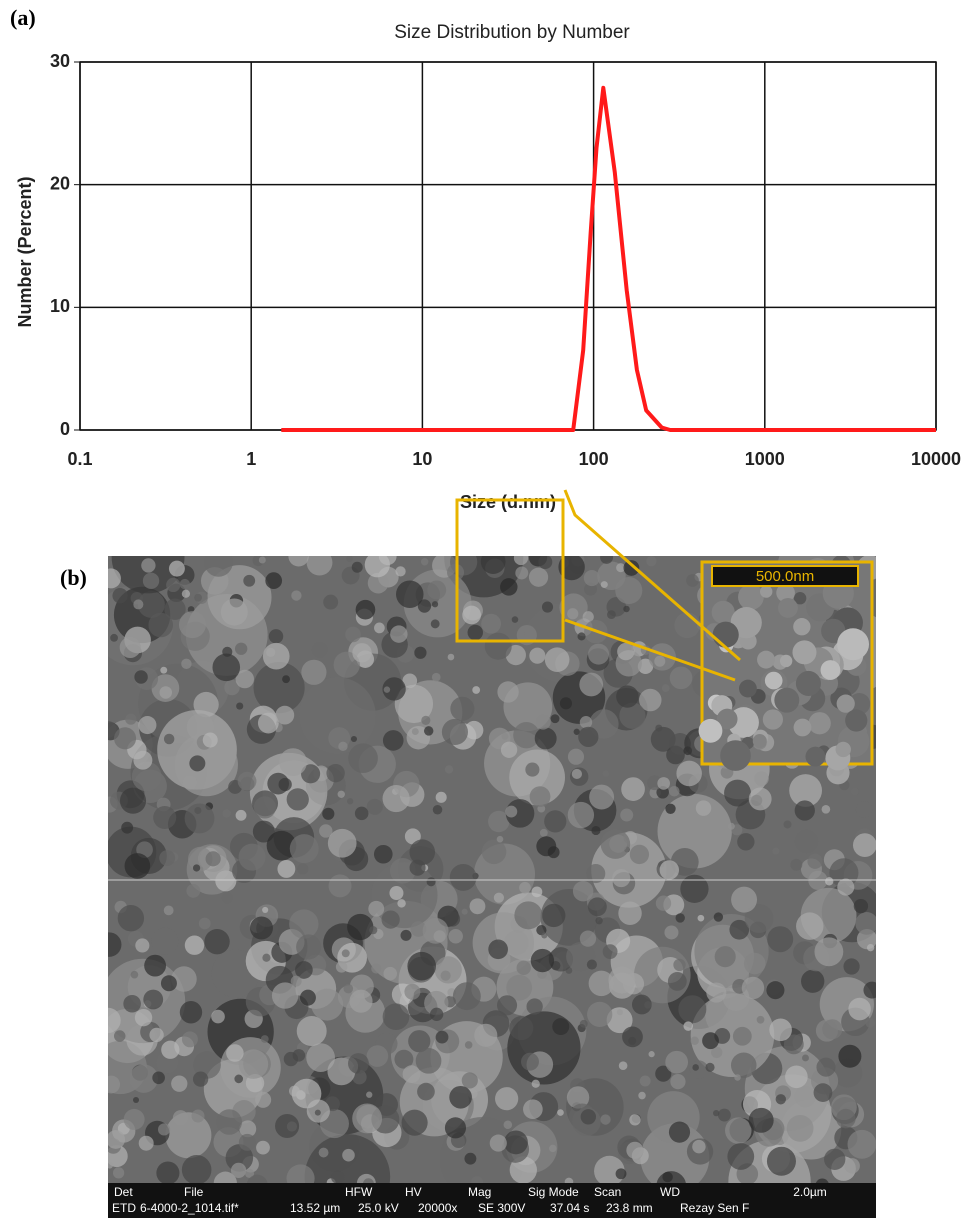 This screenshot has height=1218, width=970. Describe the element at coordinates (569, 1208) in the screenshot. I see `info-value: 37.04 s` at that location.